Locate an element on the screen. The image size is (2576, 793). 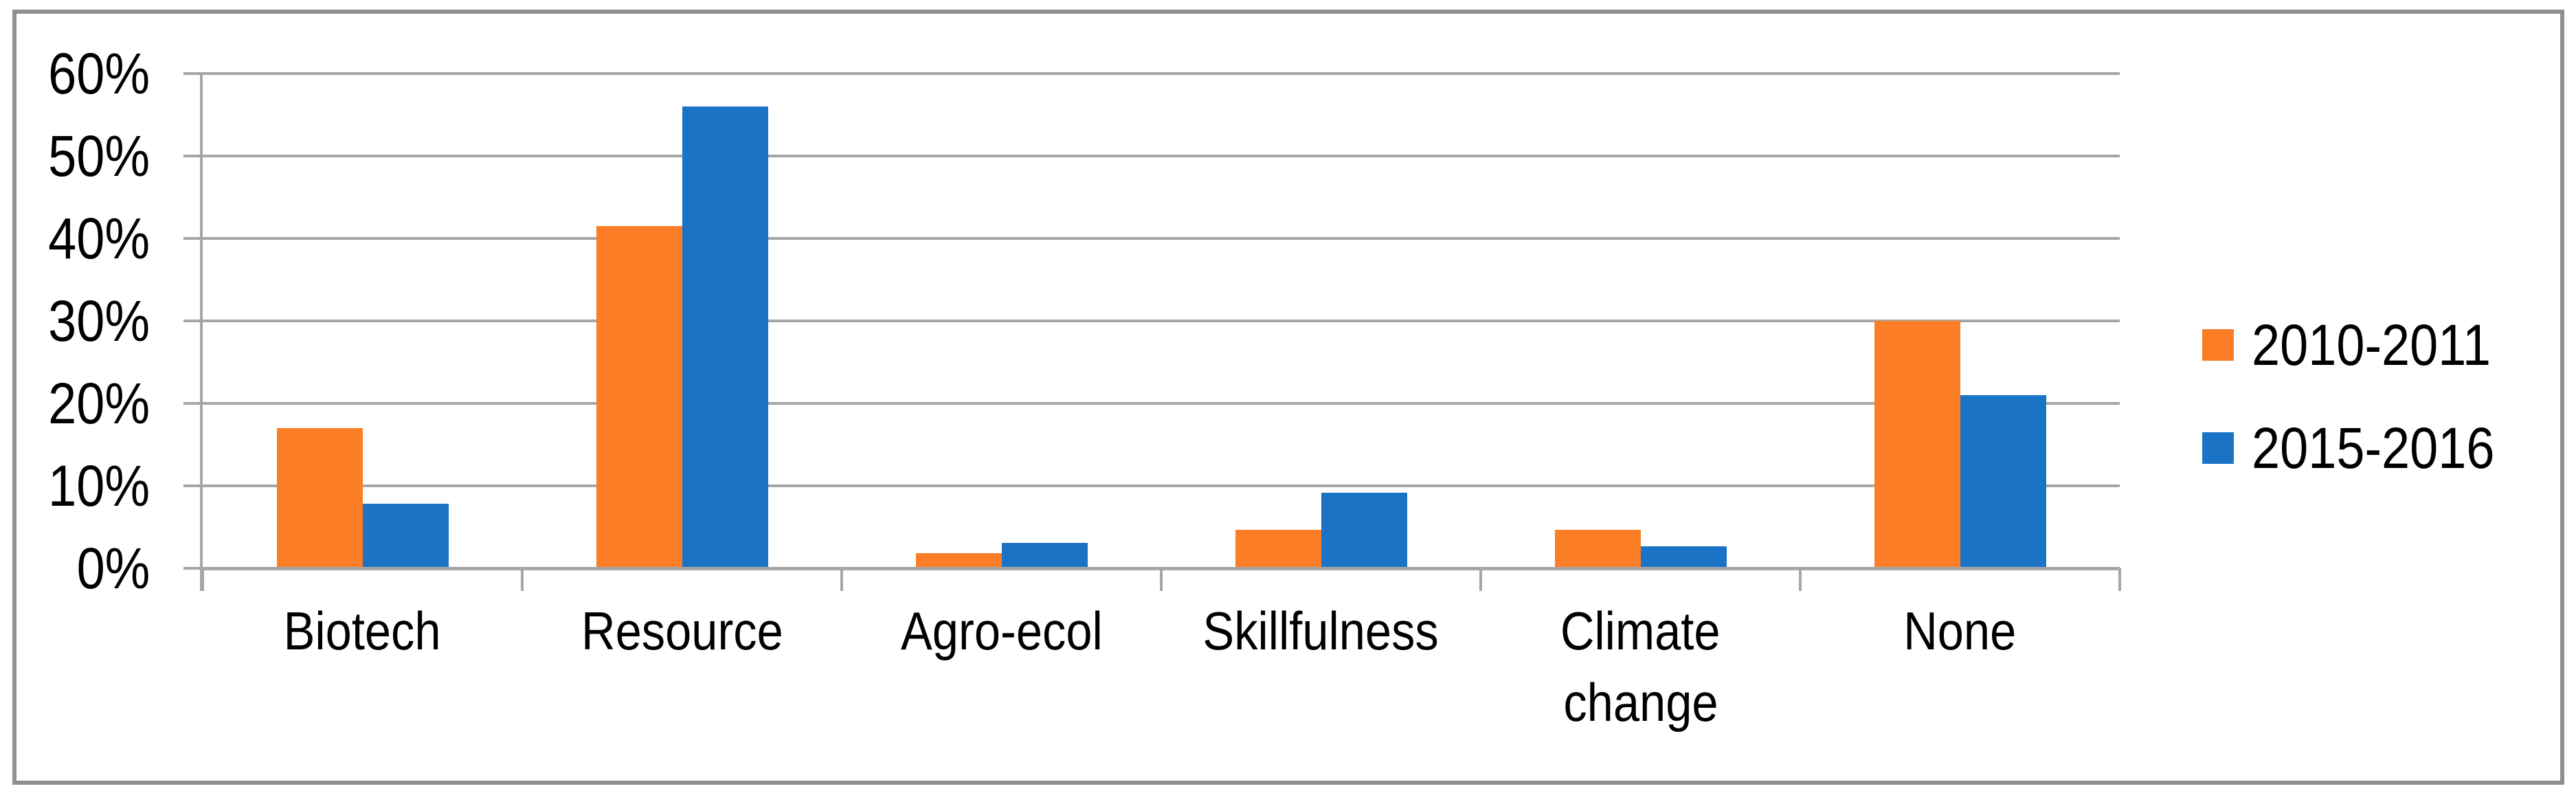
x-axis-label-agro-ecol: Agro-ecol is located at coordinates (1001, 631).